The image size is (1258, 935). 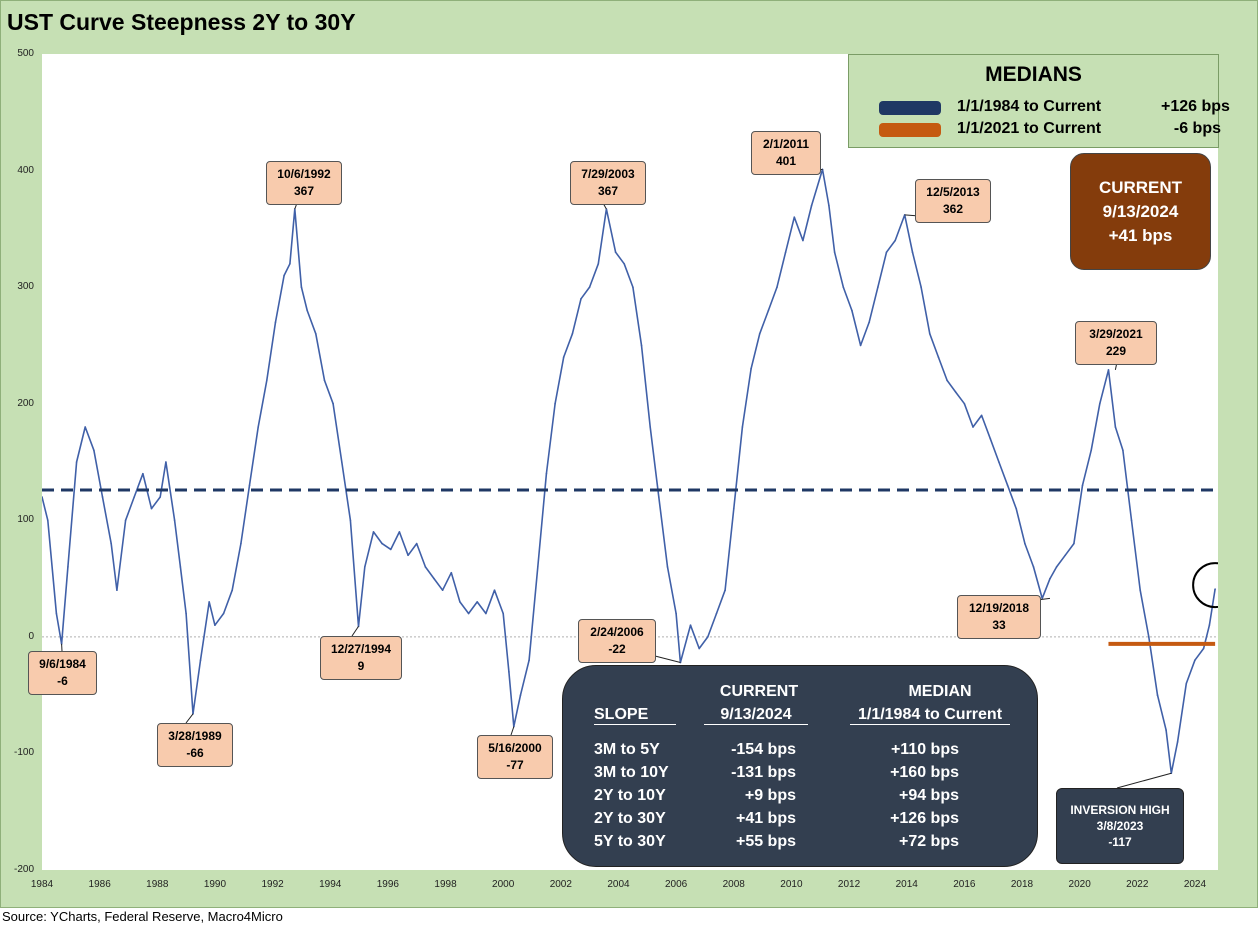 What do you see at coordinates (1197, 128) in the screenshot?
I see `median-2021-value: -6 bps` at bounding box center [1197, 128].